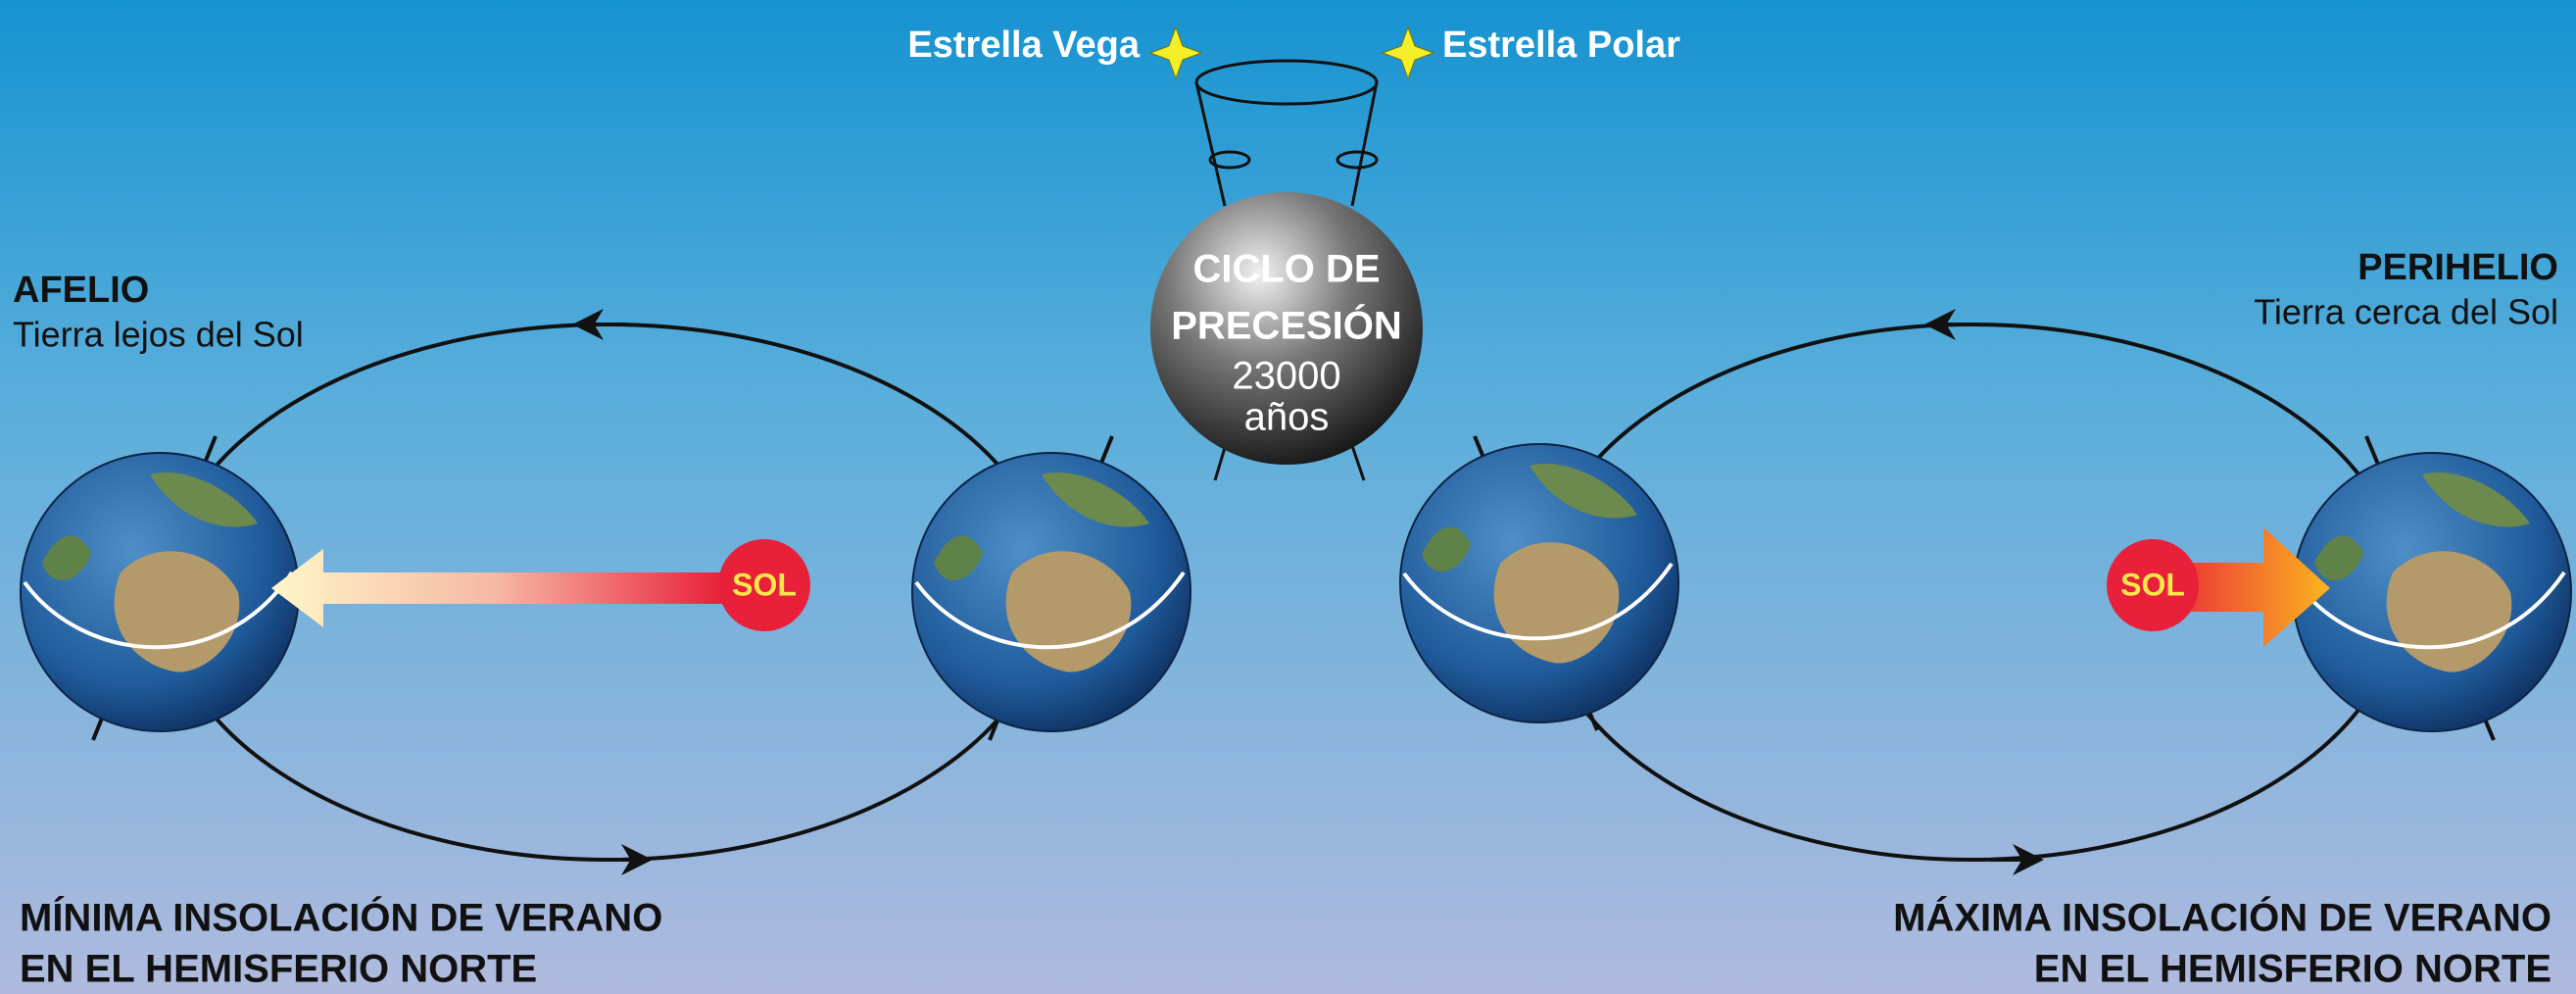 The height and width of the screenshot is (994, 2576). Describe the element at coordinates (2293, 969) in the screenshot. I see `right-caption: EN EL HEMISFERIO NORTE` at that location.